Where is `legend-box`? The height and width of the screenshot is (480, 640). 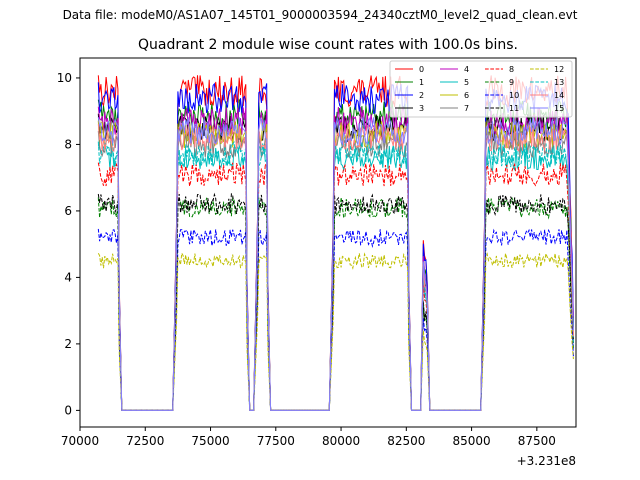
legend-box is located at coordinates (481, 89).